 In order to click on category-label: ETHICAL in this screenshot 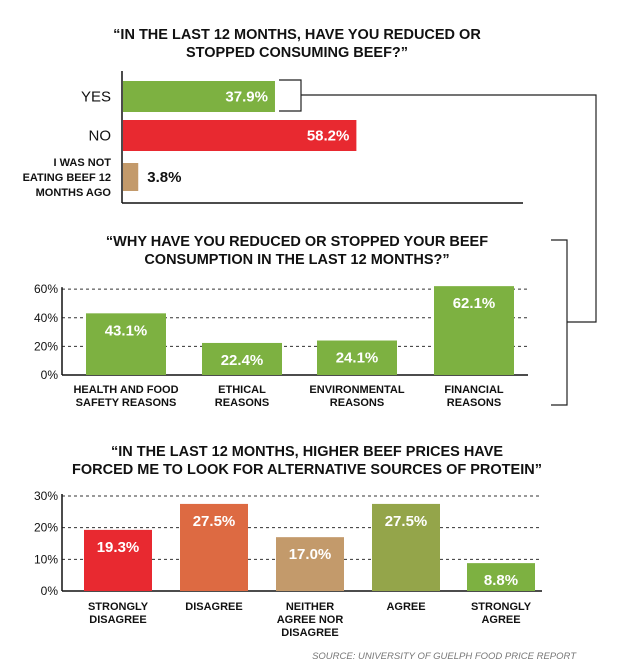, I will do `click(242, 390)`.